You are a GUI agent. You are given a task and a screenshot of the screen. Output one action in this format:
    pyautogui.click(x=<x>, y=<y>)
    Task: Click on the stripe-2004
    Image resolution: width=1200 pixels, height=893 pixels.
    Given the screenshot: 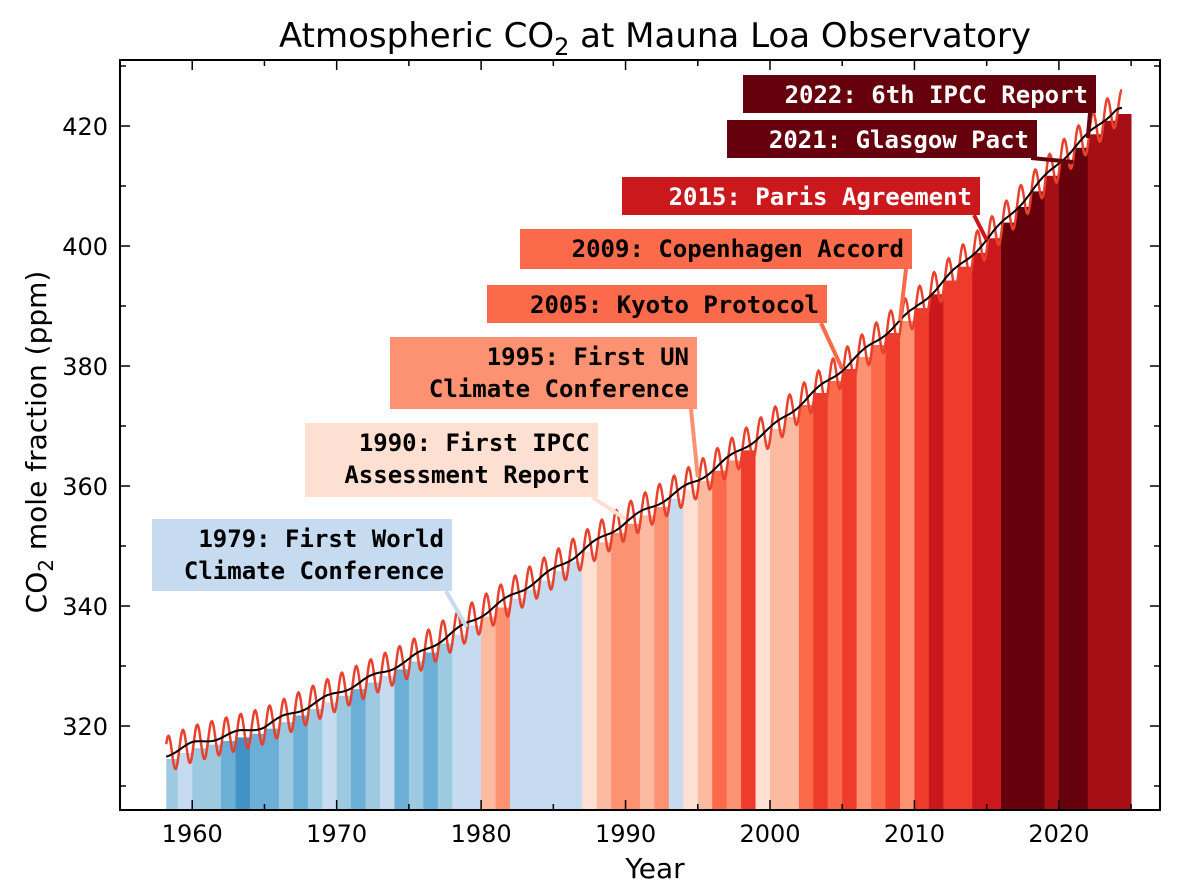 What is the action you would take?
    pyautogui.click(x=835, y=595)
    